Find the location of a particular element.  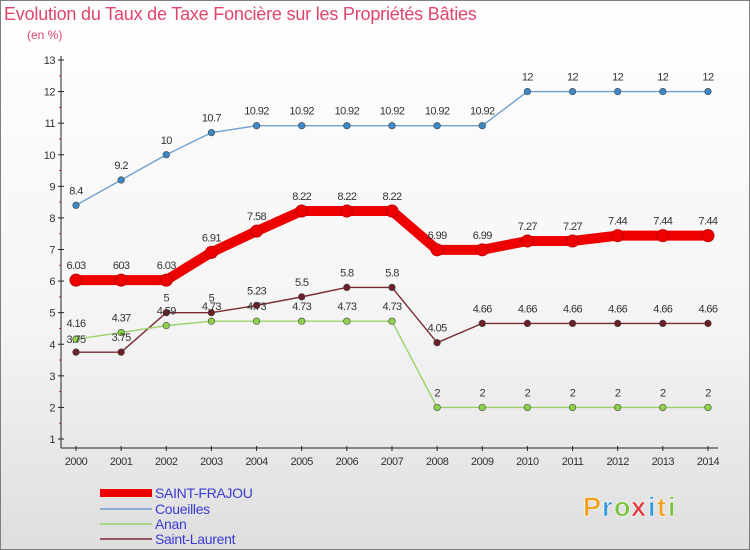

logo-letter: i is located at coordinates (672, 507).